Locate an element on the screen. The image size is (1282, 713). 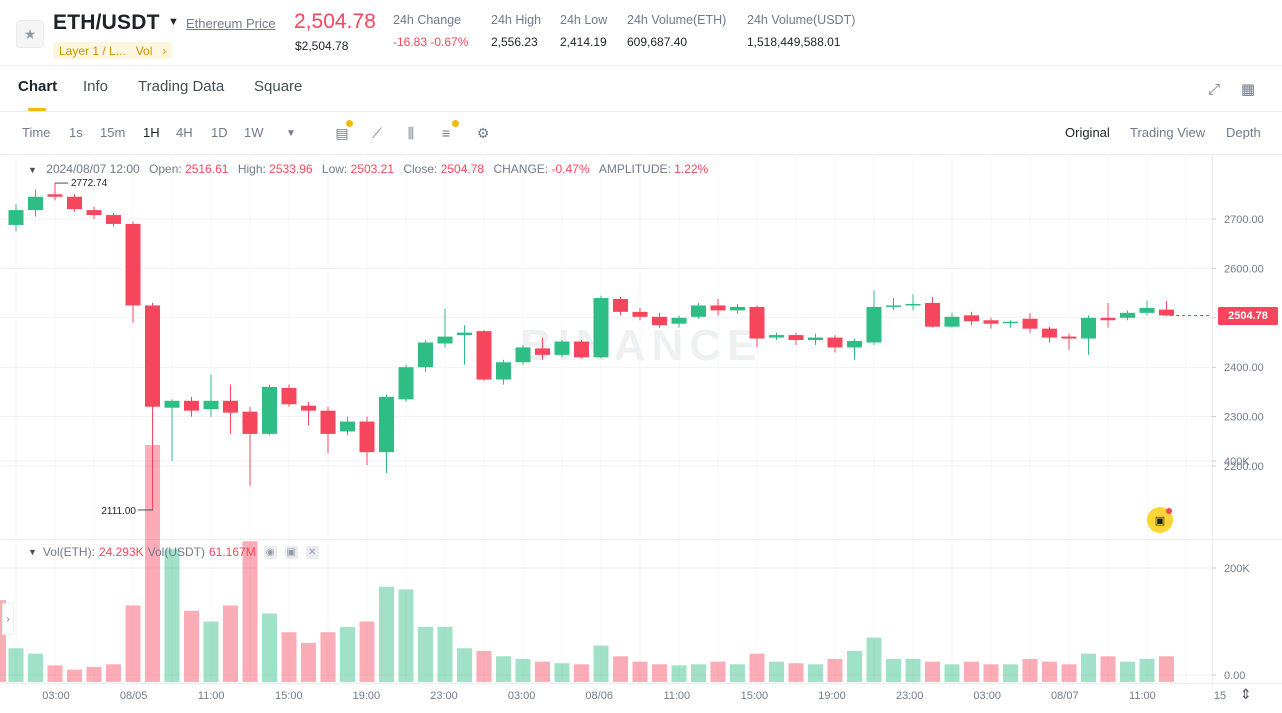
tag-more-chevron-icon: › is located at coordinates (164, 50).